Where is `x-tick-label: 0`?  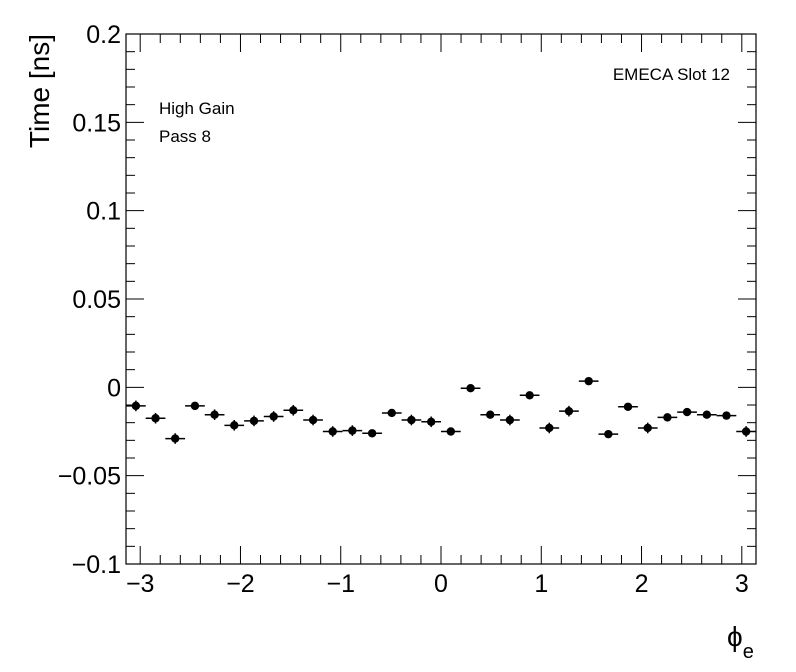
x-tick-label: 0 is located at coordinates (441, 584).